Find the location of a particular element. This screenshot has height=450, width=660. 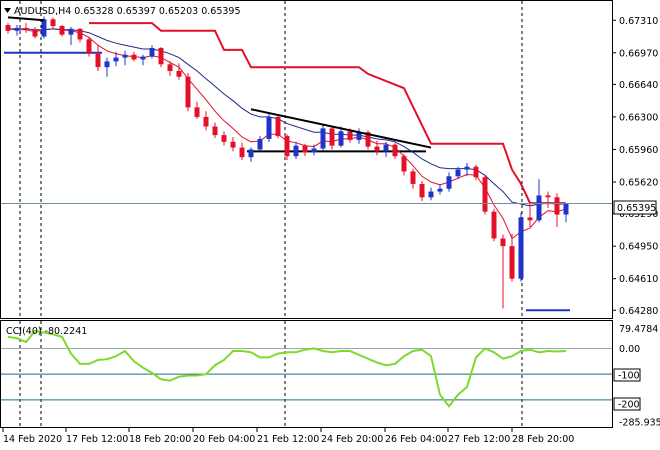

time-tick-label: 28 Feb 20:00 is located at coordinates (543, 439).